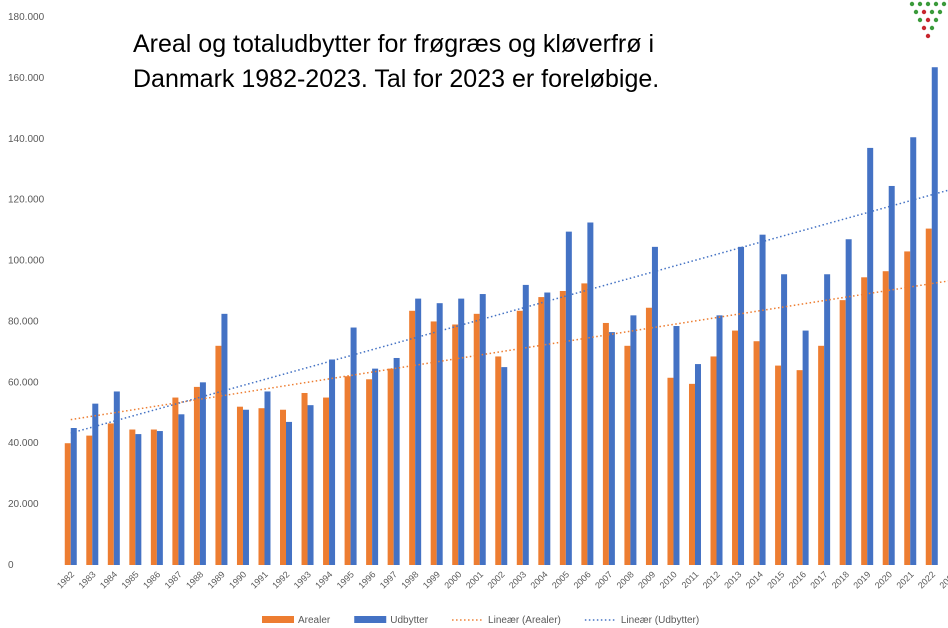 The image size is (948, 628). Describe the element at coordinates (690, 579) in the screenshot. I see `x-tick-label: 2011` at that location.